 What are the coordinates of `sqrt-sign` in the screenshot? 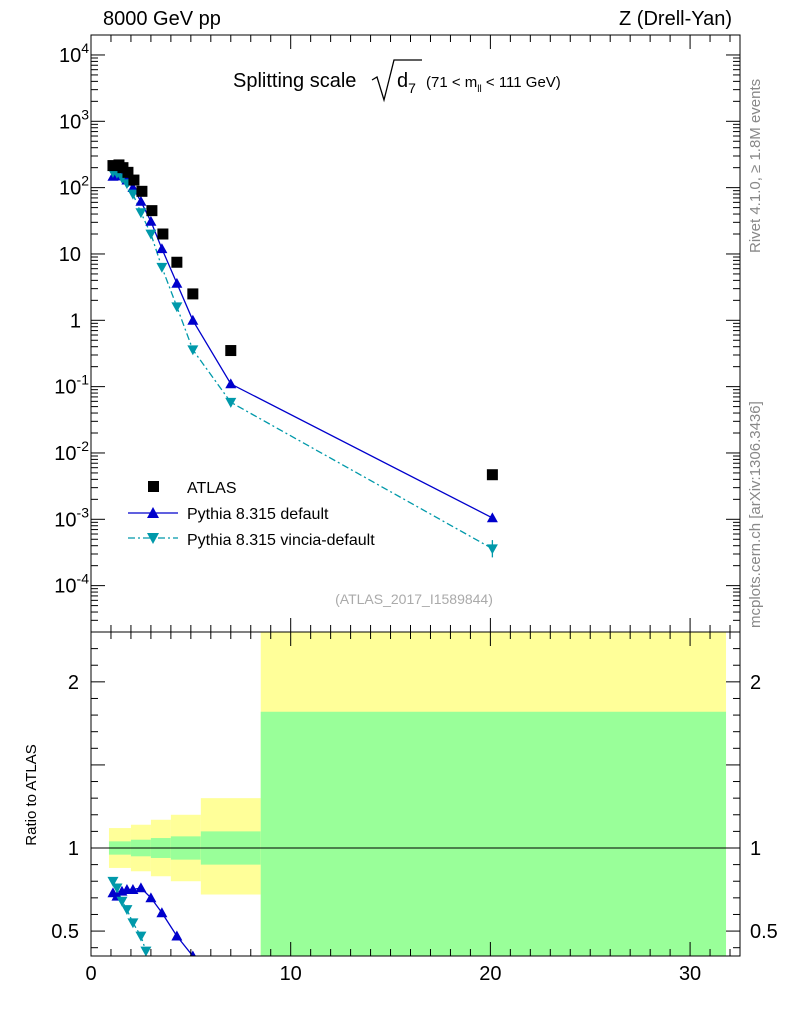 It's located at (396, 81).